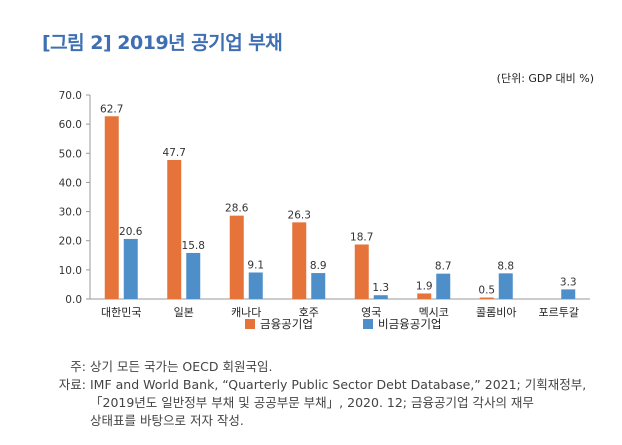 The height and width of the screenshot is (445, 622). I want to click on data-label: 47.7, so click(174, 153).